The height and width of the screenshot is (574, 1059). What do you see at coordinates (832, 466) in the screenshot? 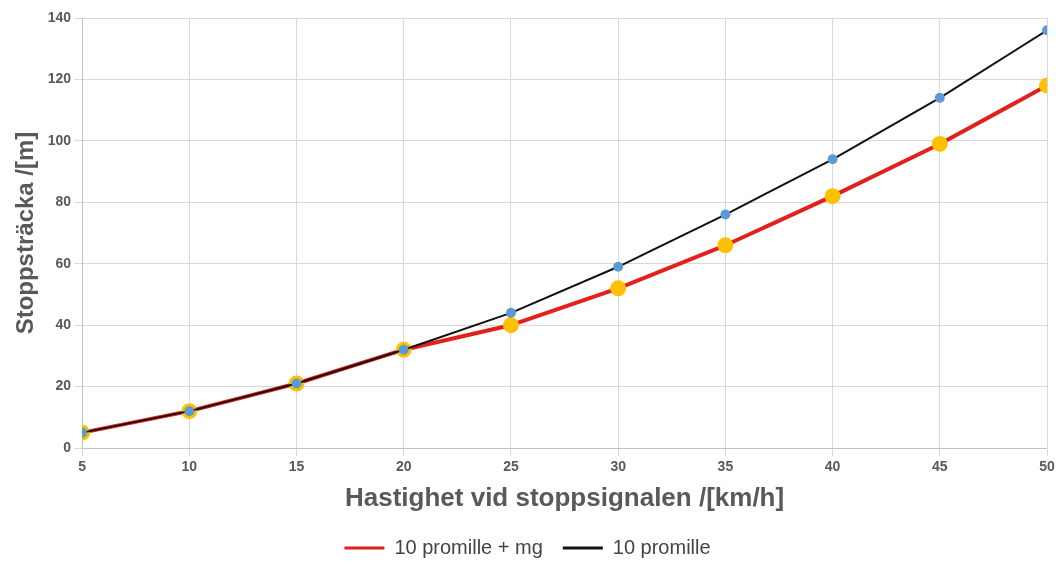
I see `x-tick-label: 40` at bounding box center [832, 466].